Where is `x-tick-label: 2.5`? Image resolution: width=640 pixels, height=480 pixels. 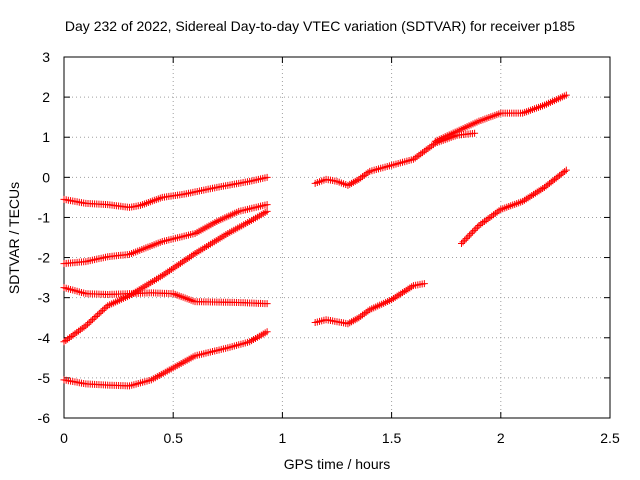
x-tick-label: 2.5 is located at coordinates (610, 438).